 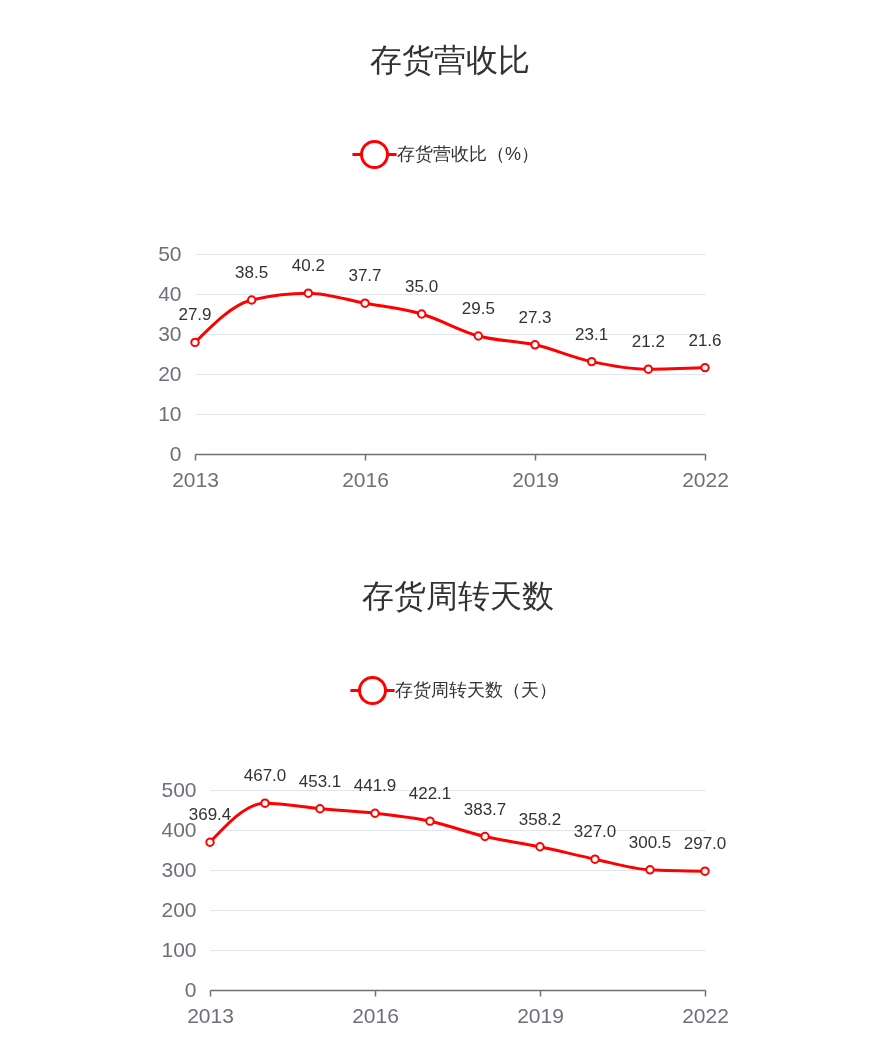 I want to click on data-label: 300.5, so click(x=650, y=842).